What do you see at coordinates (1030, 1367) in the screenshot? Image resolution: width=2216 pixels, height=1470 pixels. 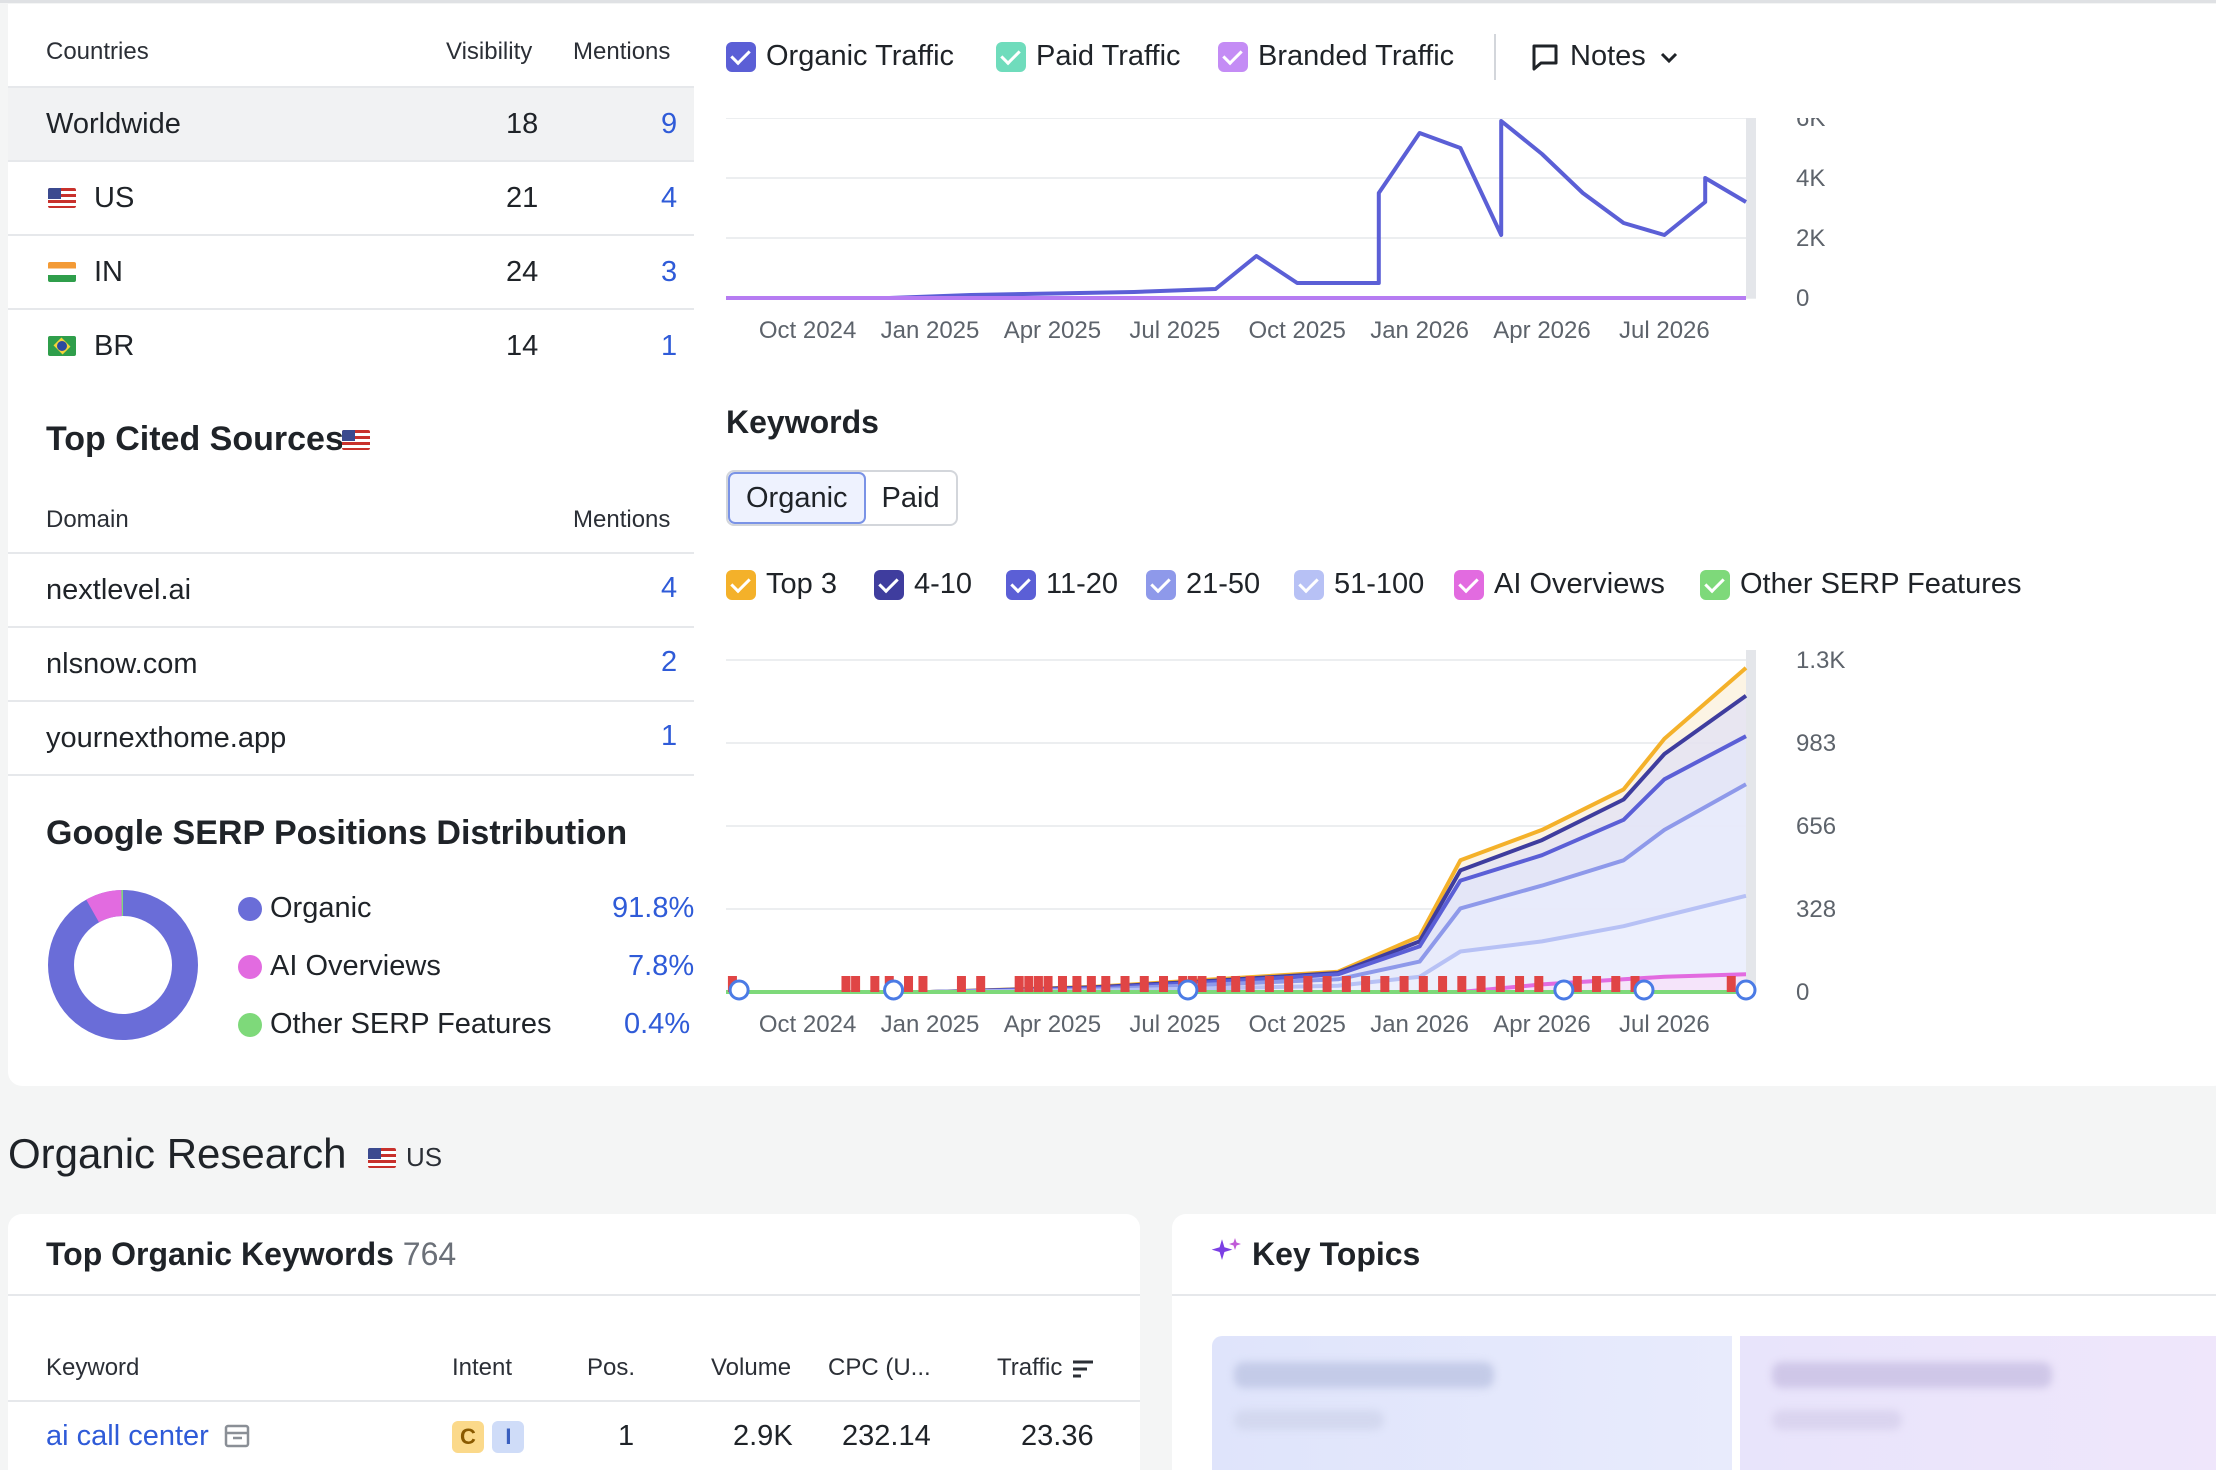 I see `traffic-header-label: Traffic` at bounding box center [1030, 1367].